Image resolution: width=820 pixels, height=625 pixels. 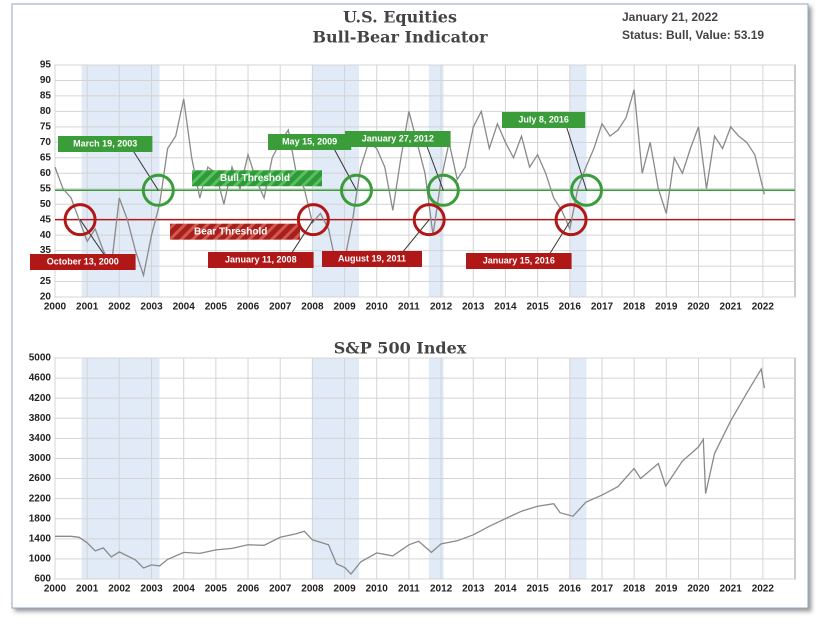 I want to click on chart-title: S&P 500 Index, so click(x=400, y=348).